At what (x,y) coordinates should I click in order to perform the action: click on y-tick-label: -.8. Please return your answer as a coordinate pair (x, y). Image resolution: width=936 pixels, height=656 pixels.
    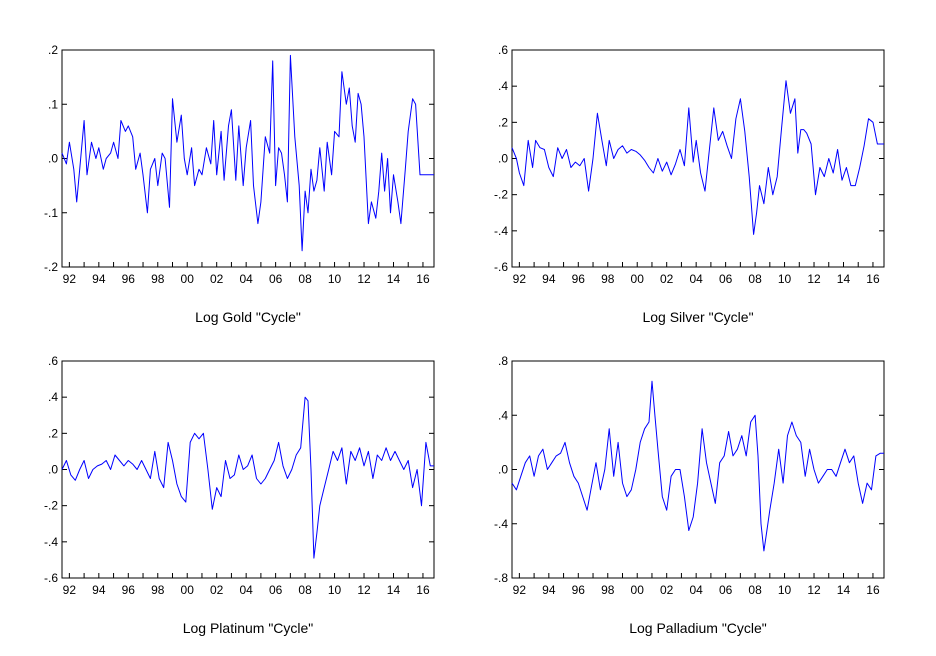
    Looking at the image, I should click on (501, 578).